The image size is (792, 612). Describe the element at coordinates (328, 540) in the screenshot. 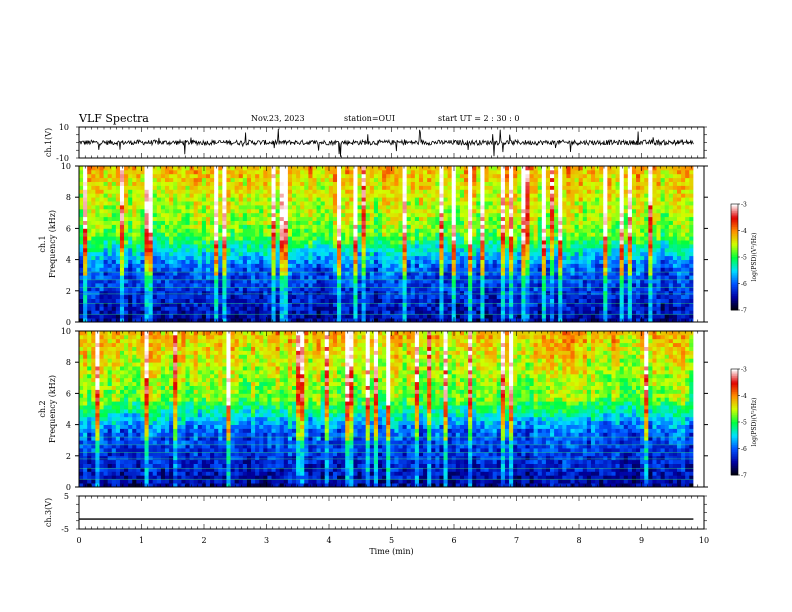

I see `xtick-label: 4` at that location.